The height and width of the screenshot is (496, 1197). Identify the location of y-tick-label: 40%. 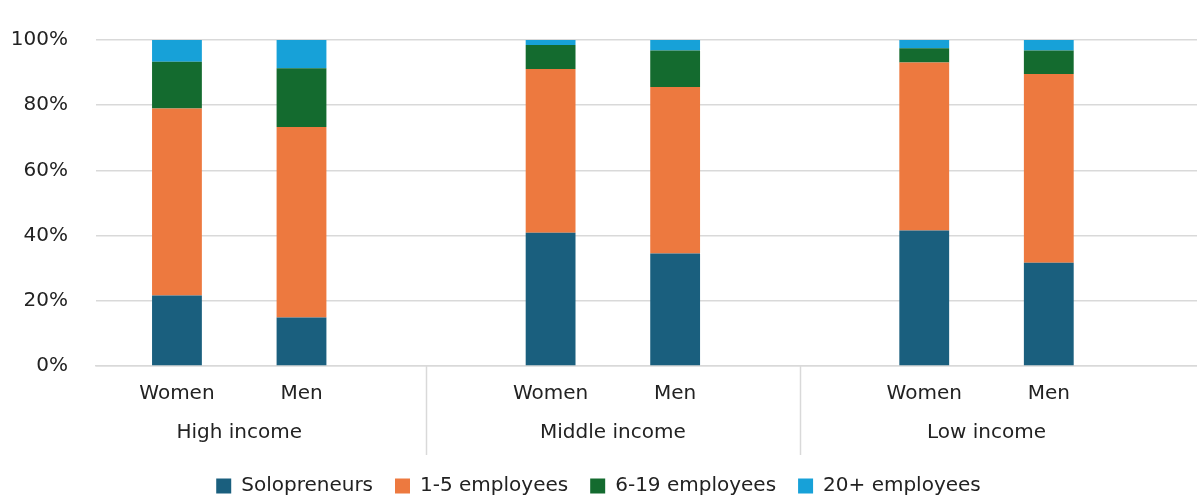
(45, 233).